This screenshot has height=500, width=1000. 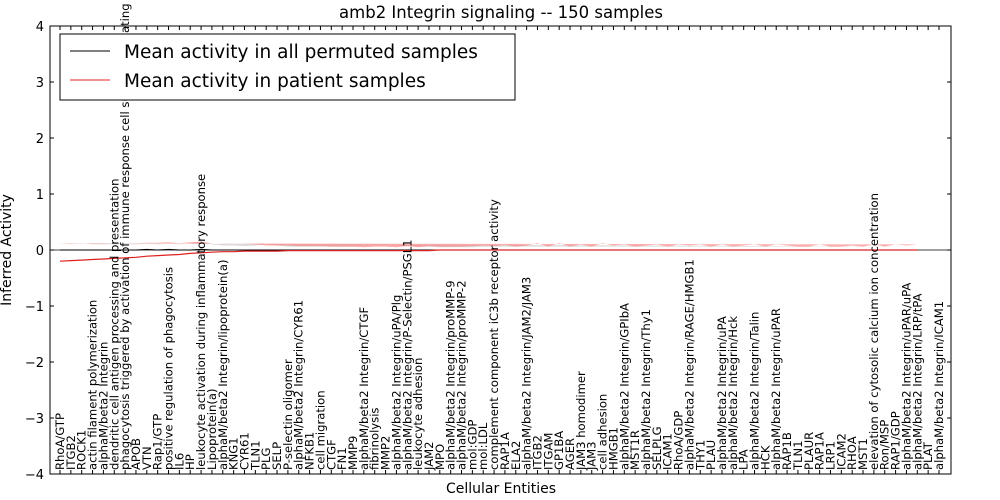 I want to click on x-tick-label: MST1, so click(x=863, y=454).